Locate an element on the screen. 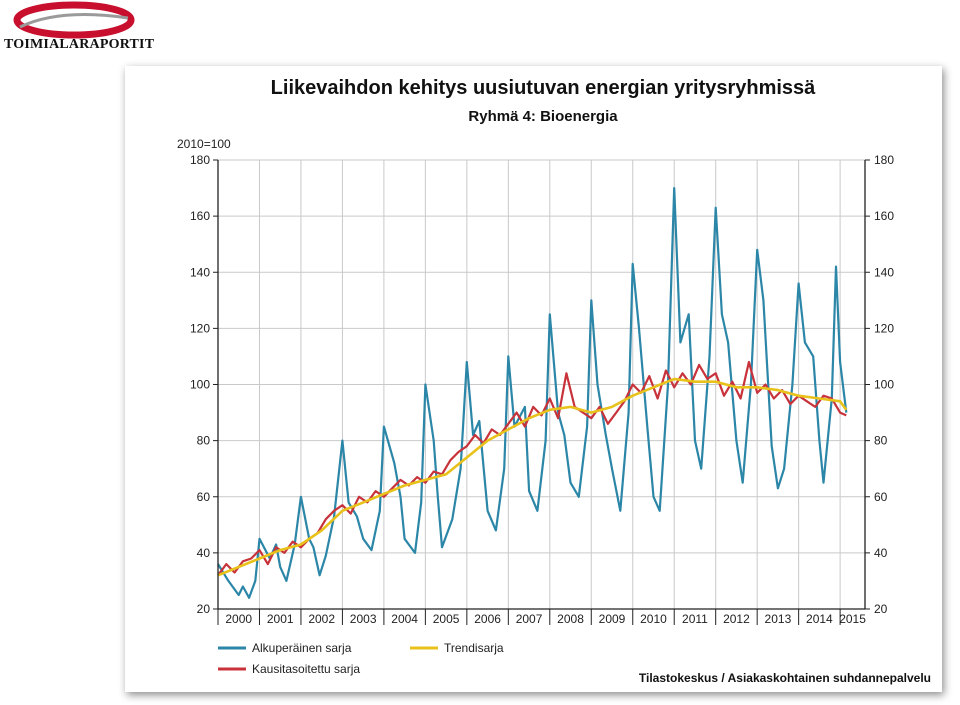 The width and height of the screenshot is (960, 705). legend-label: Kausitasoitettu sarja is located at coordinates (306, 669).